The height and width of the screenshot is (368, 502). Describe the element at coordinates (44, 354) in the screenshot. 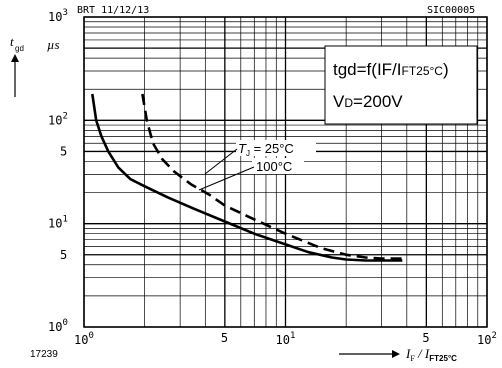

I see `figure-number: 17239` at that location.